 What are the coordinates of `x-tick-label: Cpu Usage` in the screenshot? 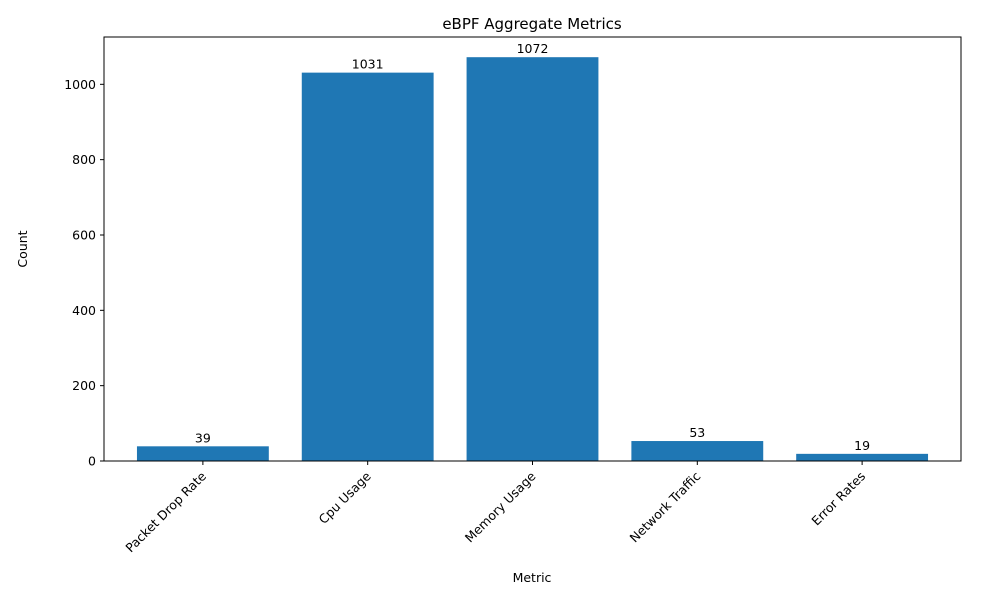 It's located at (344, 497).